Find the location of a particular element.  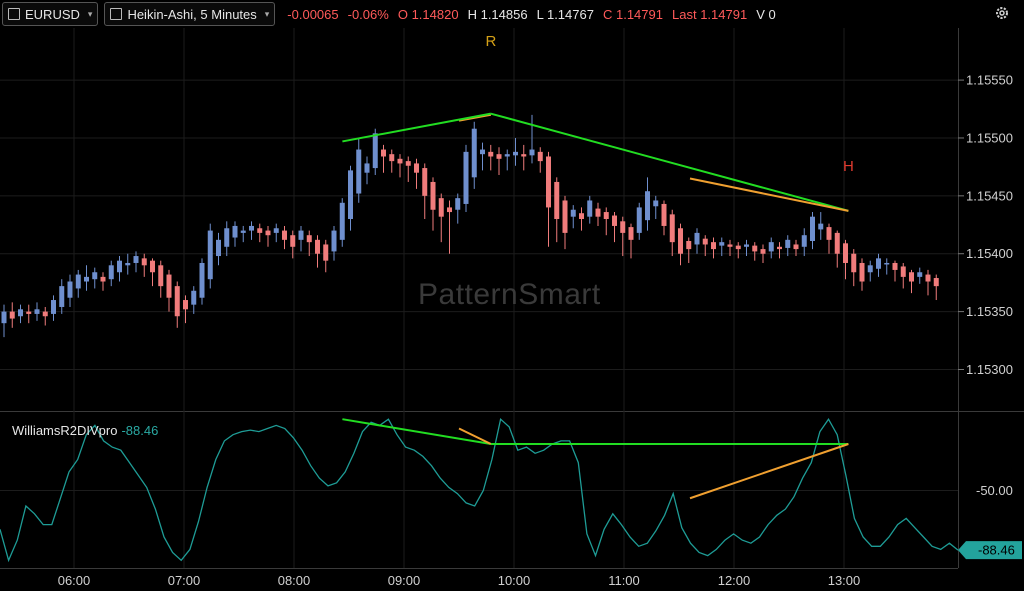

time-tick-label: 06:00 is located at coordinates (74, 580).